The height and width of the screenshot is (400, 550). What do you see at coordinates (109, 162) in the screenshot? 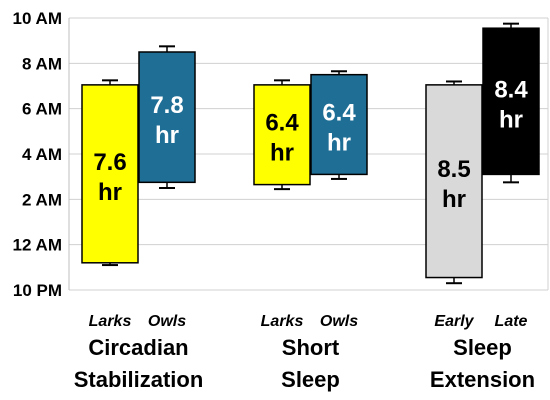
I see `bar-value-label: 7.6` at bounding box center [109, 162].